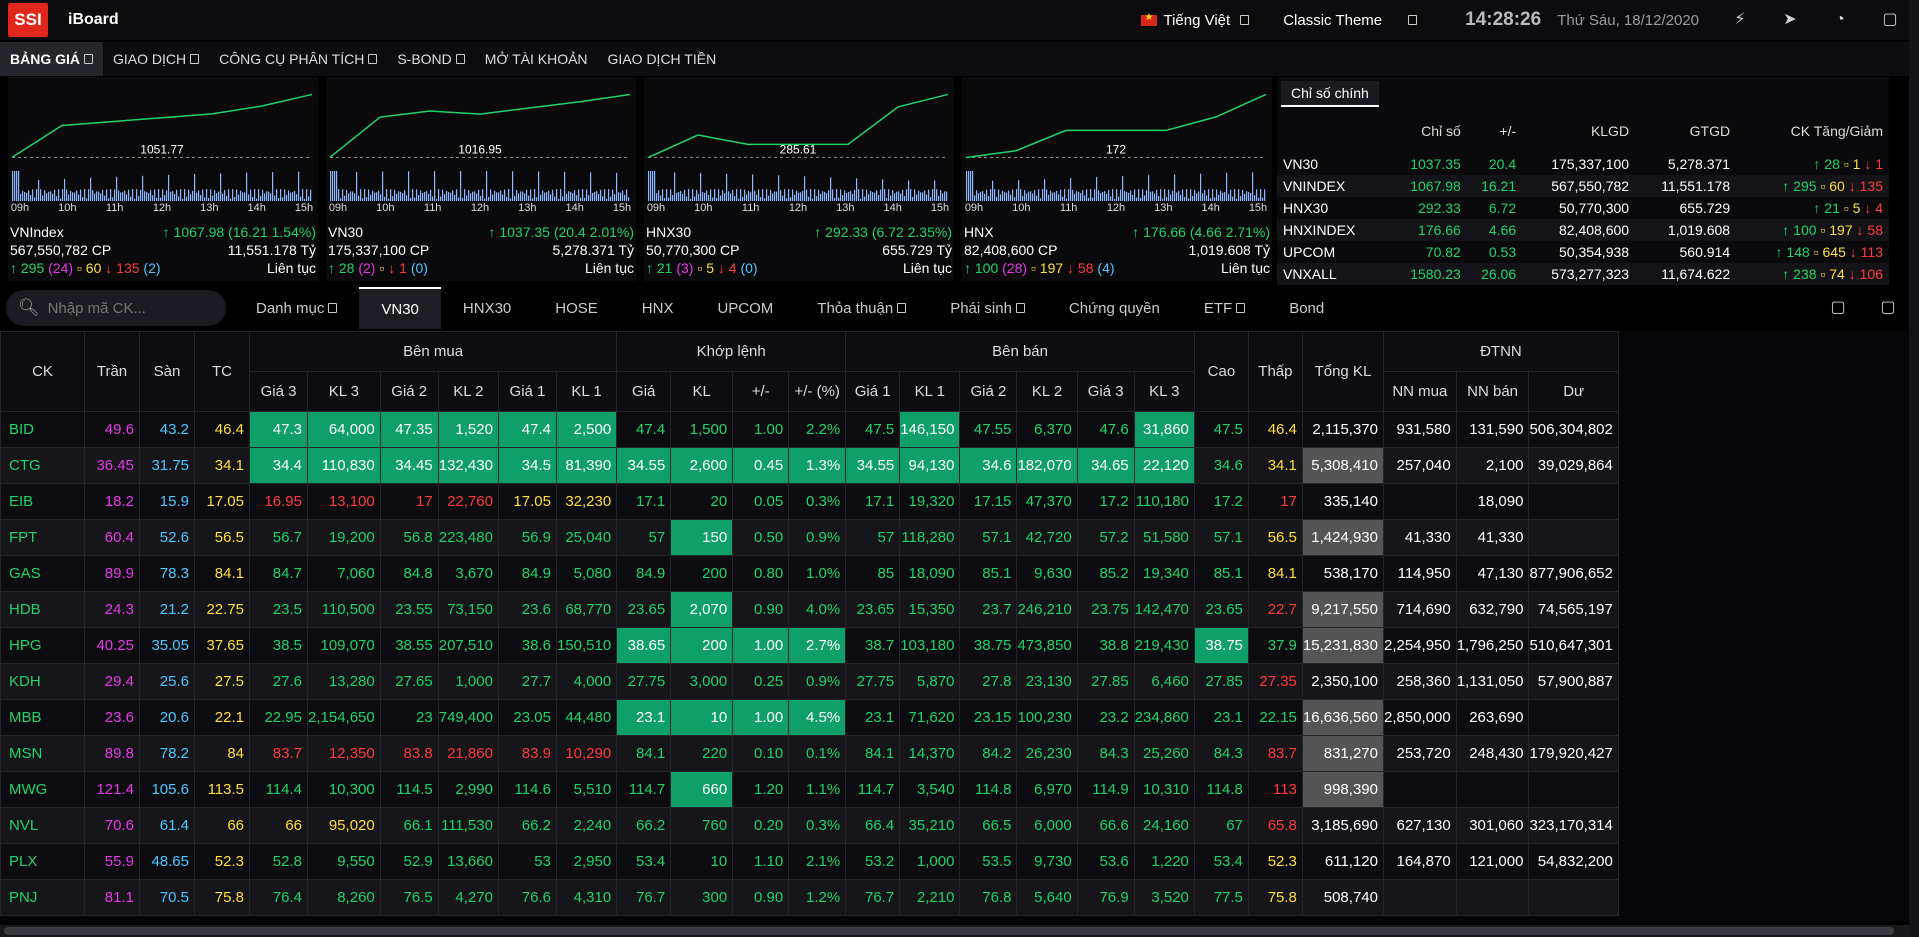 This screenshot has height=937, width=1919. What do you see at coordinates (1195, 20) in the screenshot?
I see `language-selector: Tiếng Việt` at bounding box center [1195, 20].